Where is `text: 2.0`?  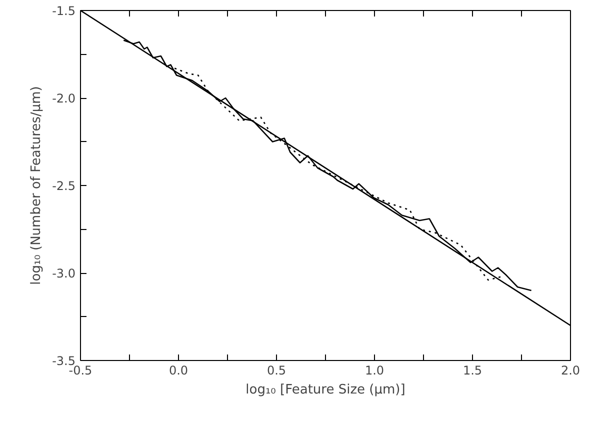 text: 2.0 is located at coordinates (570, 371).